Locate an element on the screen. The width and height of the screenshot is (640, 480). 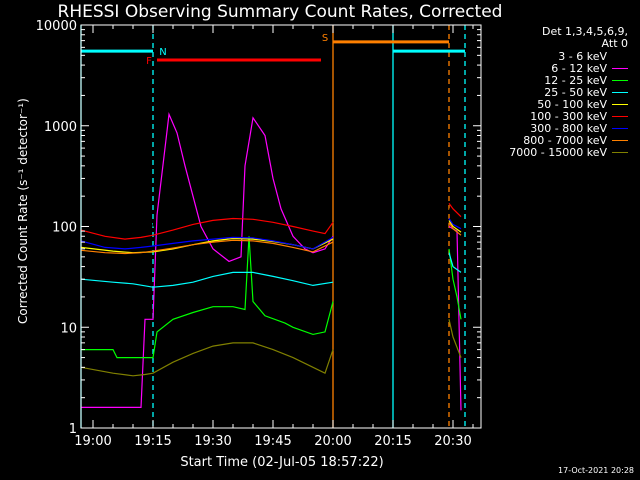
legend-entry: 6 - 12 keV is located at coordinates (556, 68).